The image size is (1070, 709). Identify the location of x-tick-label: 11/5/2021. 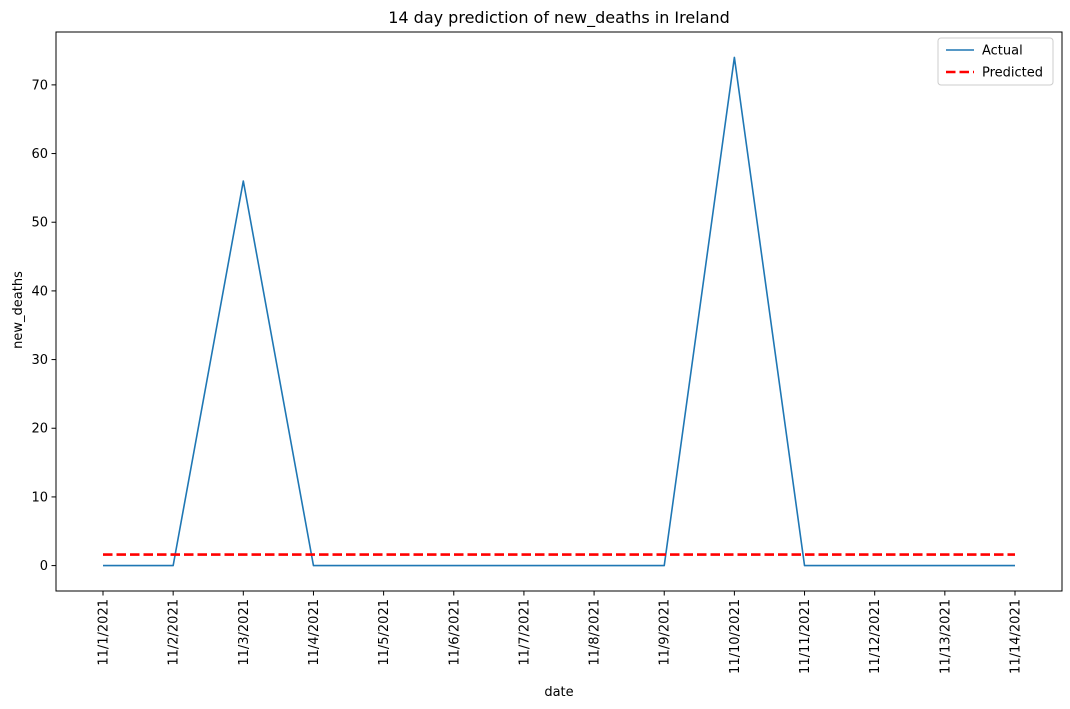
(384, 632).